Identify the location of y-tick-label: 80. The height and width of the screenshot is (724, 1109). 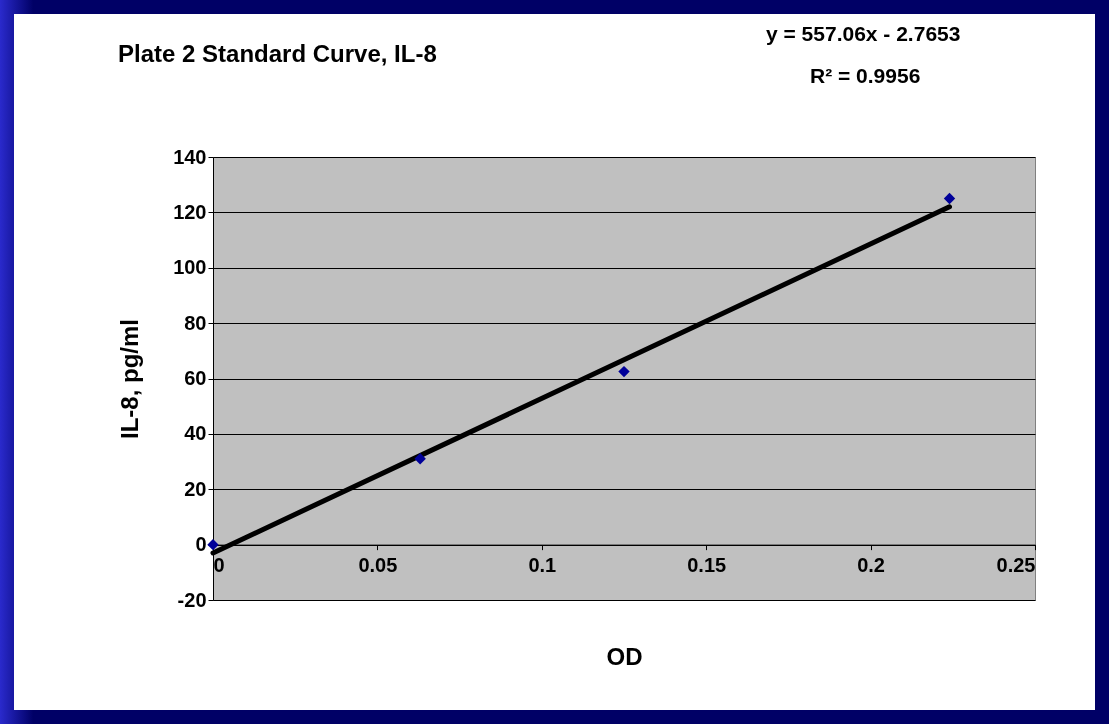
(195, 322).